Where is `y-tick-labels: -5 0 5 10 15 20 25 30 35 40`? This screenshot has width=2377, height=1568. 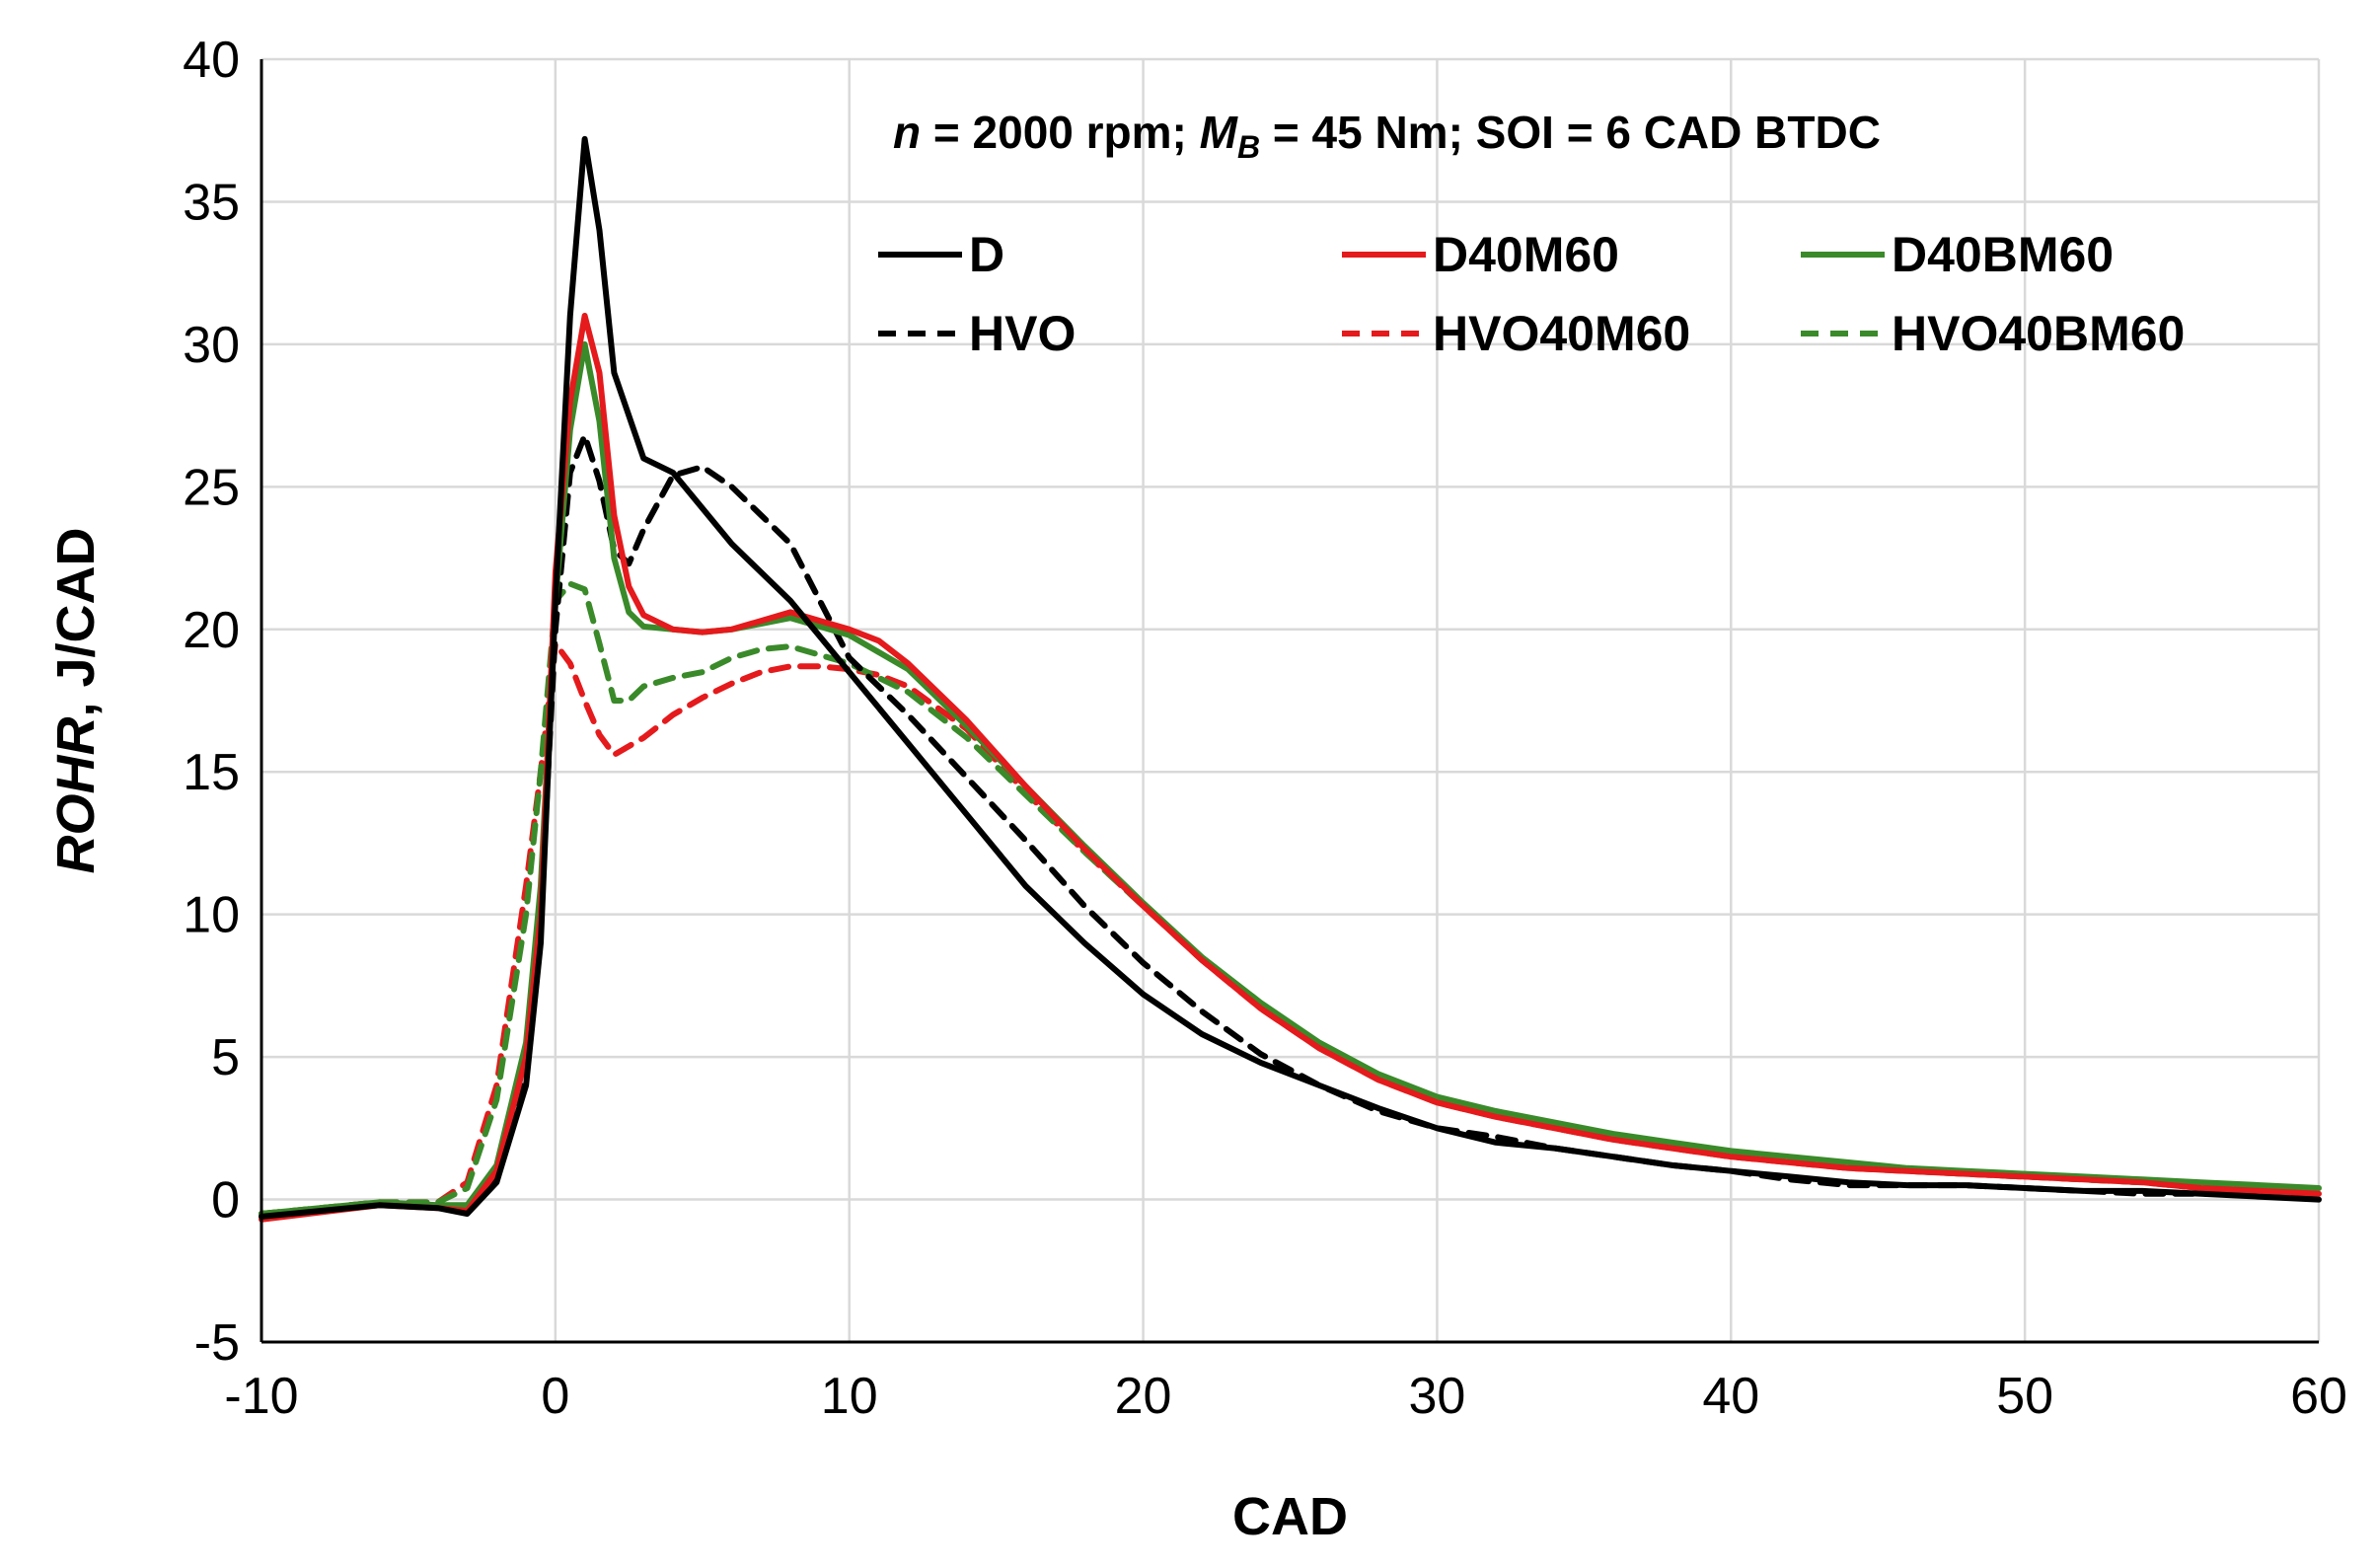
y-tick-labels: -5 0 5 10 15 20 25 30 35 40 is located at coordinates (211, 702).